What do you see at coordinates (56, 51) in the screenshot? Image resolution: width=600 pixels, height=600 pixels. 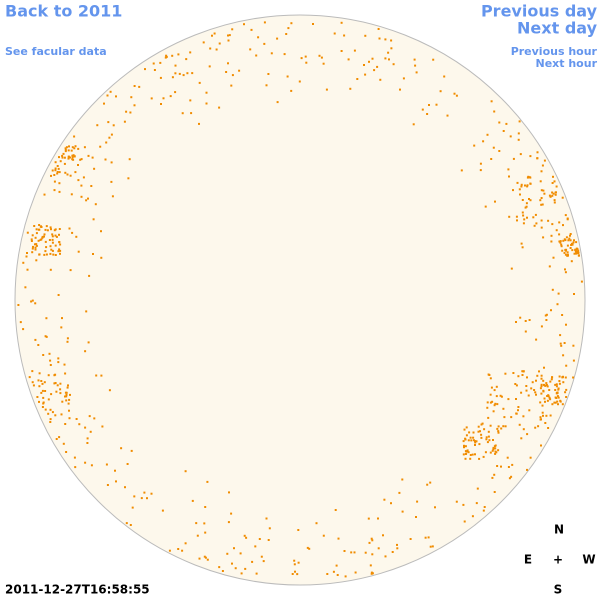 I see `facular-data-link: See facular data` at bounding box center [56, 51].